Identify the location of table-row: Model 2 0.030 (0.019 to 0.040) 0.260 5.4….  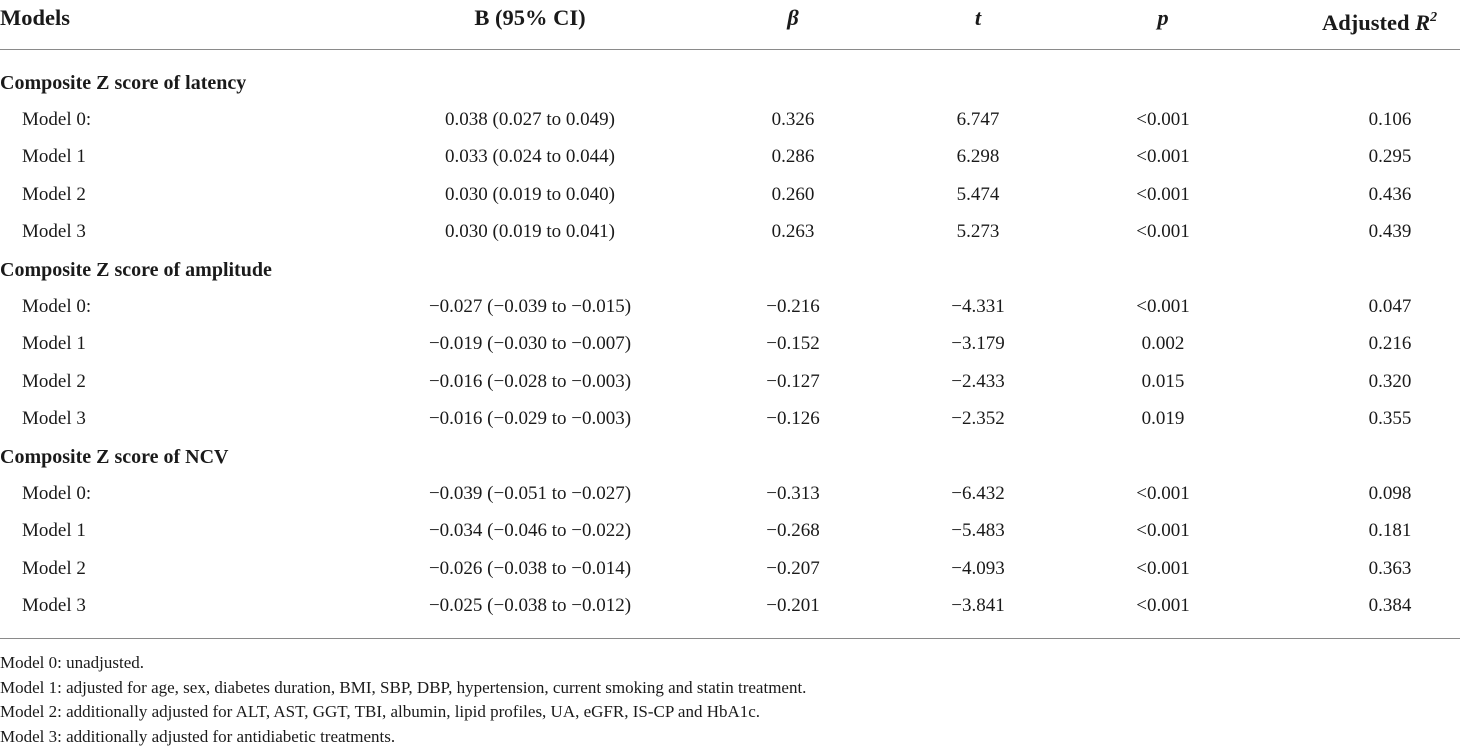
(730, 200).